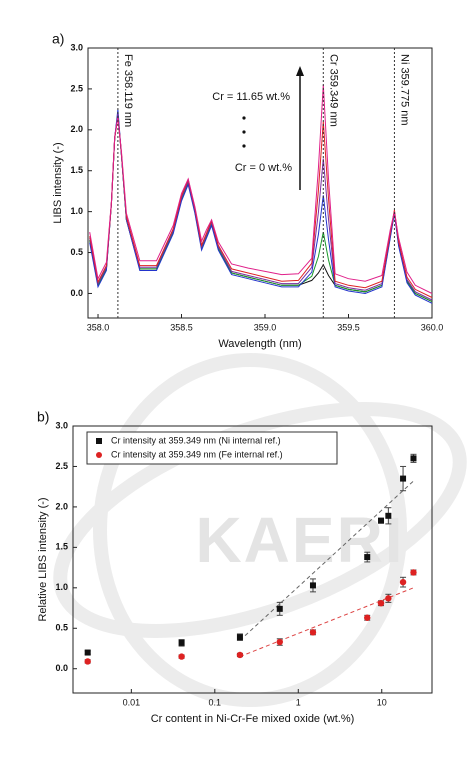 The width and height of the screenshot is (475, 757). I want to click on x-axis-label: Wavelength (nm), so click(259, 344).